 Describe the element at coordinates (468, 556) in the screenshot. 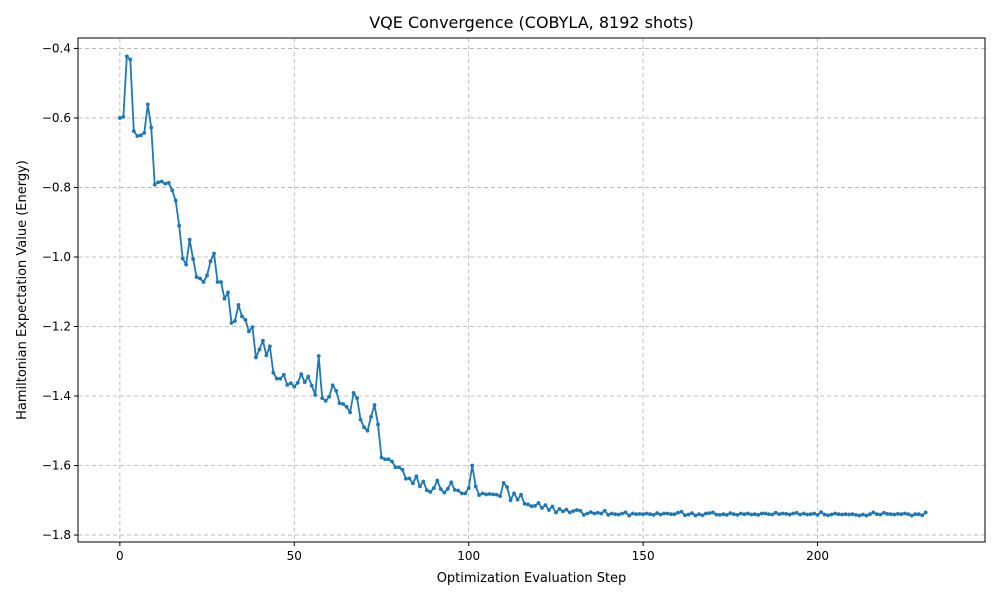

I see `x-tick-label: 100` at that location.